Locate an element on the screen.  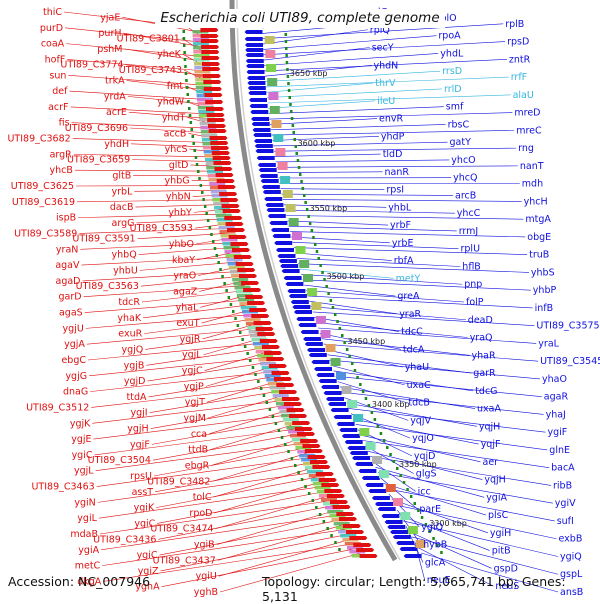
gene-label-ygia: ygiA is located at coordinates (88, 550).